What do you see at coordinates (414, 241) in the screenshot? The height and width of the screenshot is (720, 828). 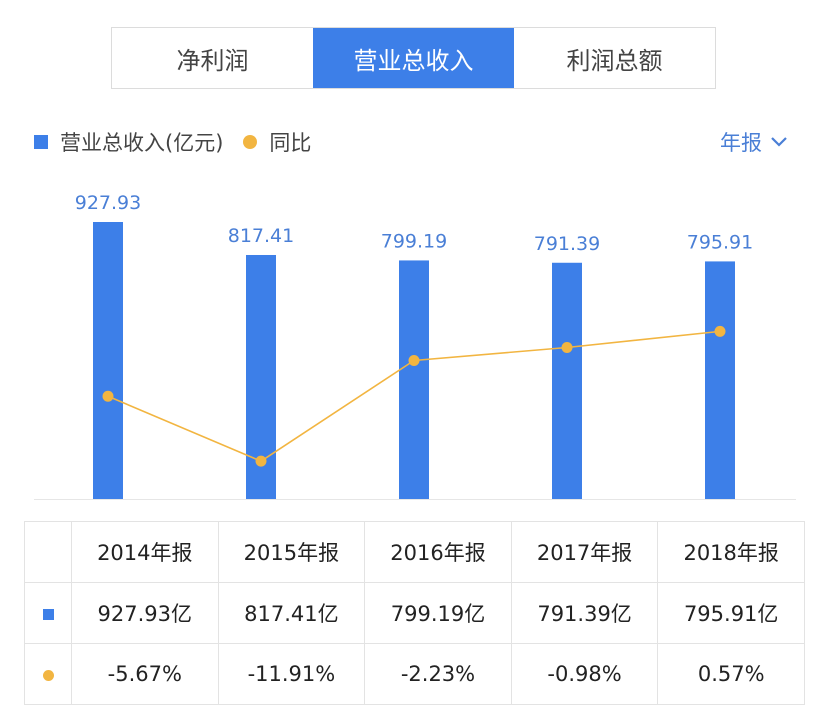 I see `revenue-bar-label: 799.19` at bounding box center [414, 241].